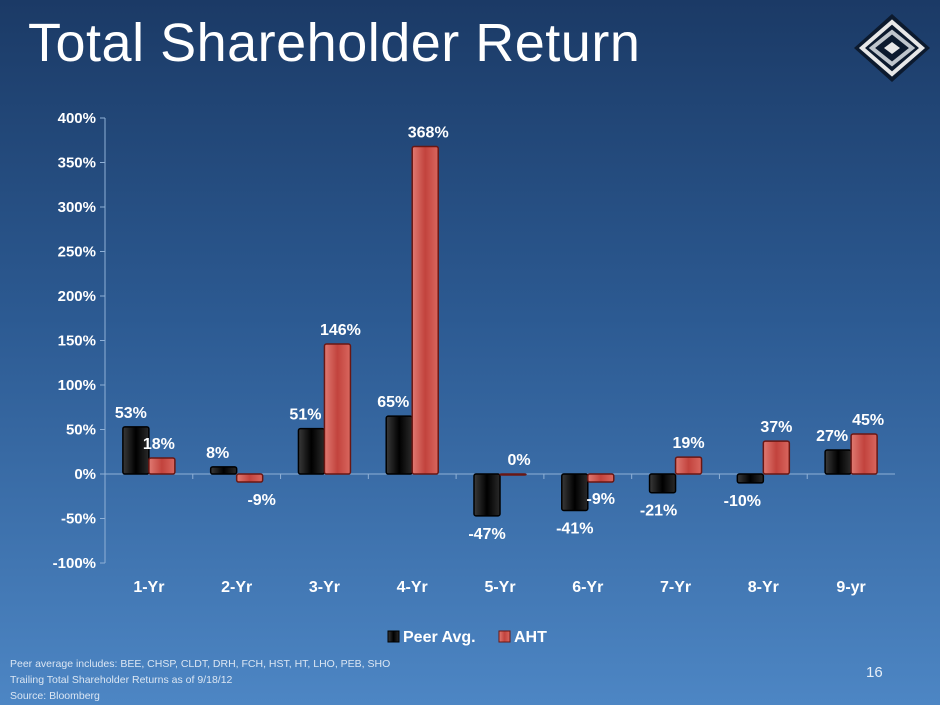 The width and height of the screenshot is (940, 705). What do you see at coordinates (587, 587) in the screenshot?
I see `x-tick-label: 6-Yr` at bounding box center [587, 587].